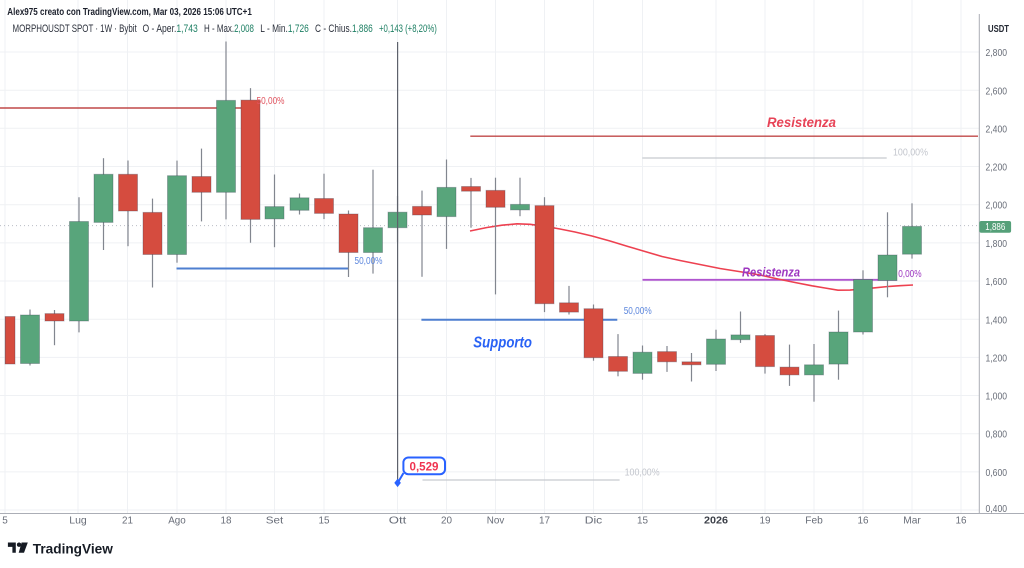  Describe the element at coordinates (496, 520) in the screenshot. I see `svg-text: Nov` at that location.